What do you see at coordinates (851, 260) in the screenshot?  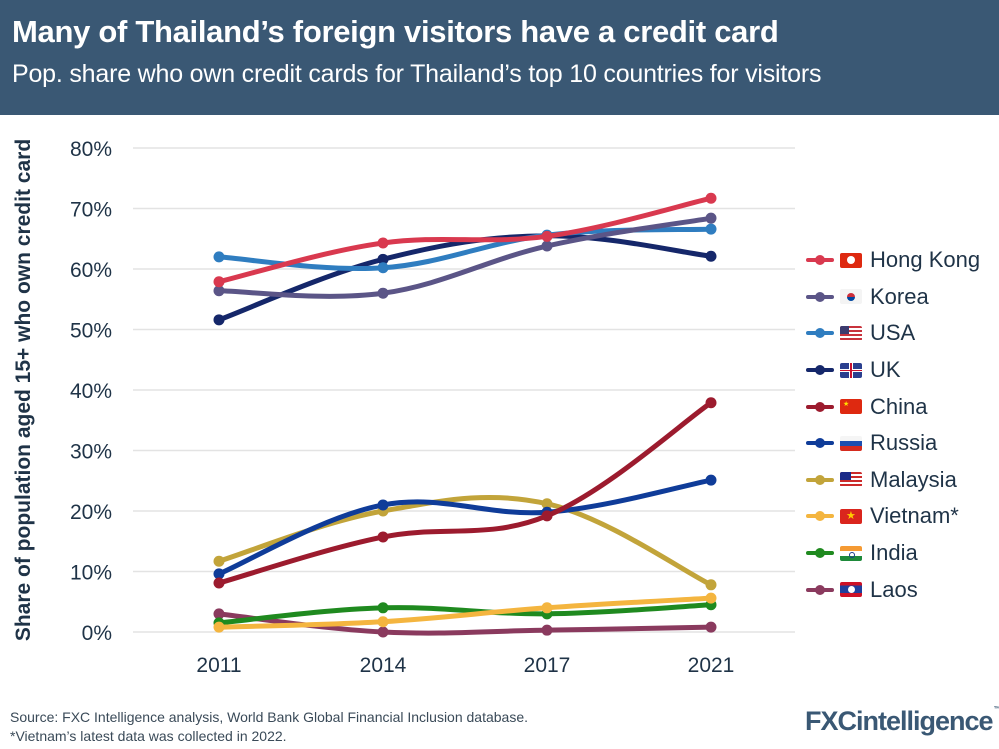 I see `hong-kong-flag-icon` at bounding box center [851, 260].